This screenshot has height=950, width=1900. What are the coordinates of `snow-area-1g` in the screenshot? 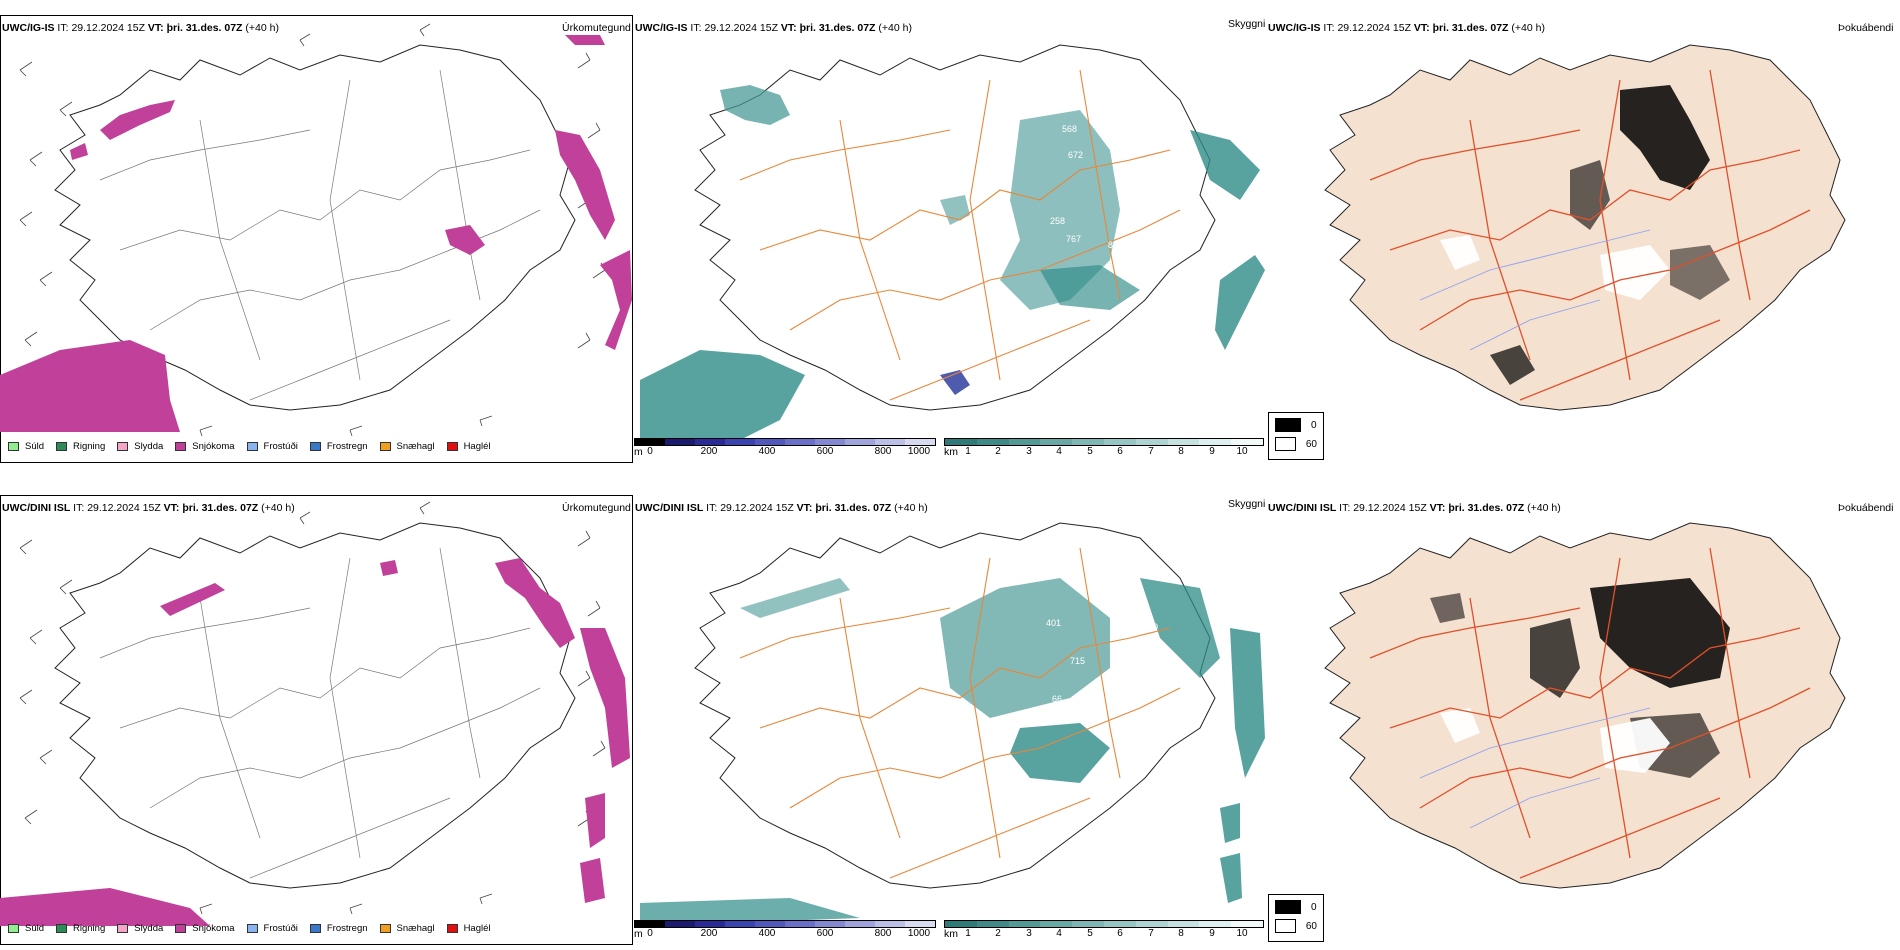 It's located at (585, 40).